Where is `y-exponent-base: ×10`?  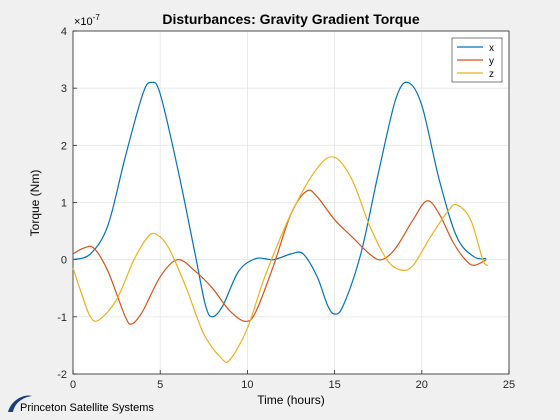
y-exponent-base: ×10 is located at coordinates (83, 22).